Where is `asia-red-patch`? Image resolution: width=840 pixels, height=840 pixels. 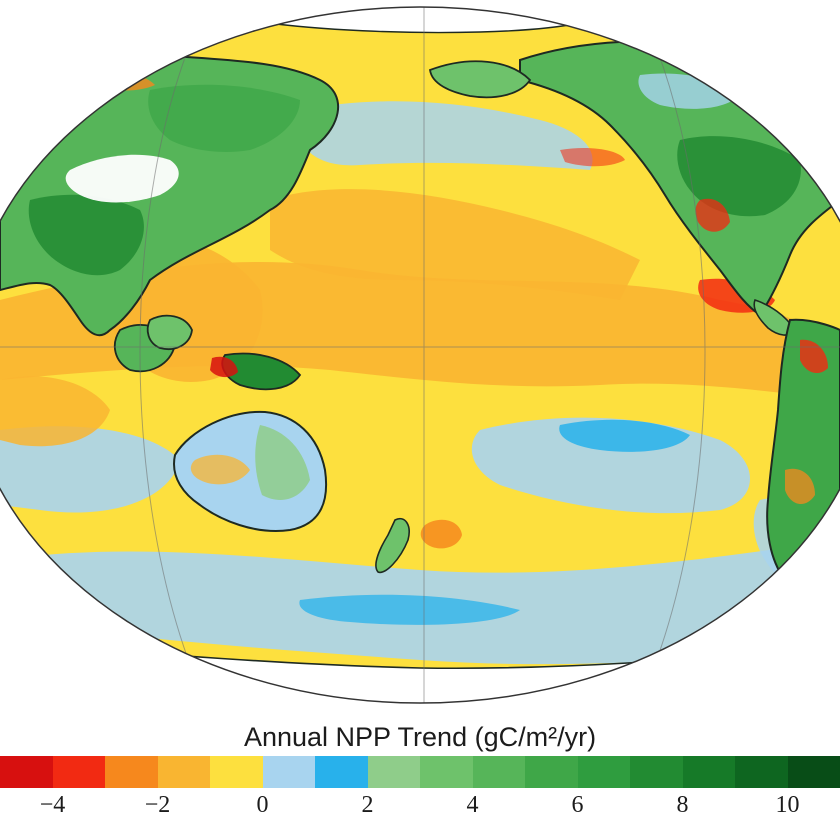
asia-red-patch is located at coordinates (43, 123).